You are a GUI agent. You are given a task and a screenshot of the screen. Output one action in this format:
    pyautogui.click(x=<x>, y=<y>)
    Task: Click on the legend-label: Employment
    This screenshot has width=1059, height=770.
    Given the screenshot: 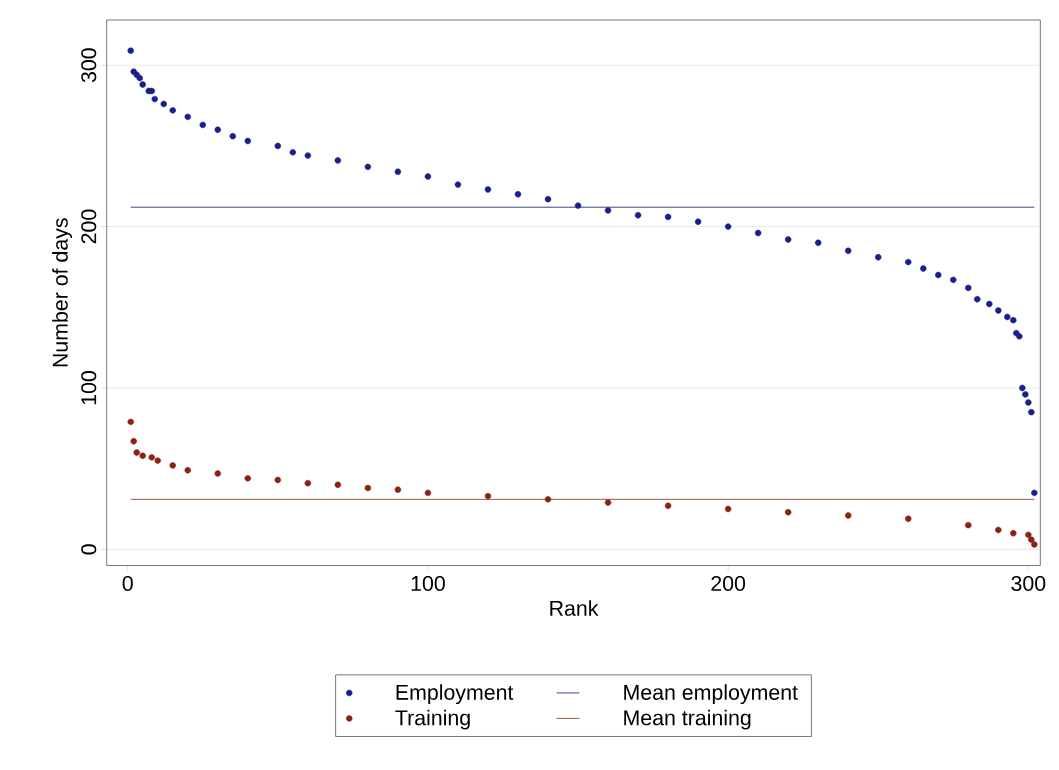 What is the action you would take?
    pyautogui.click(x=455, y=694)
    